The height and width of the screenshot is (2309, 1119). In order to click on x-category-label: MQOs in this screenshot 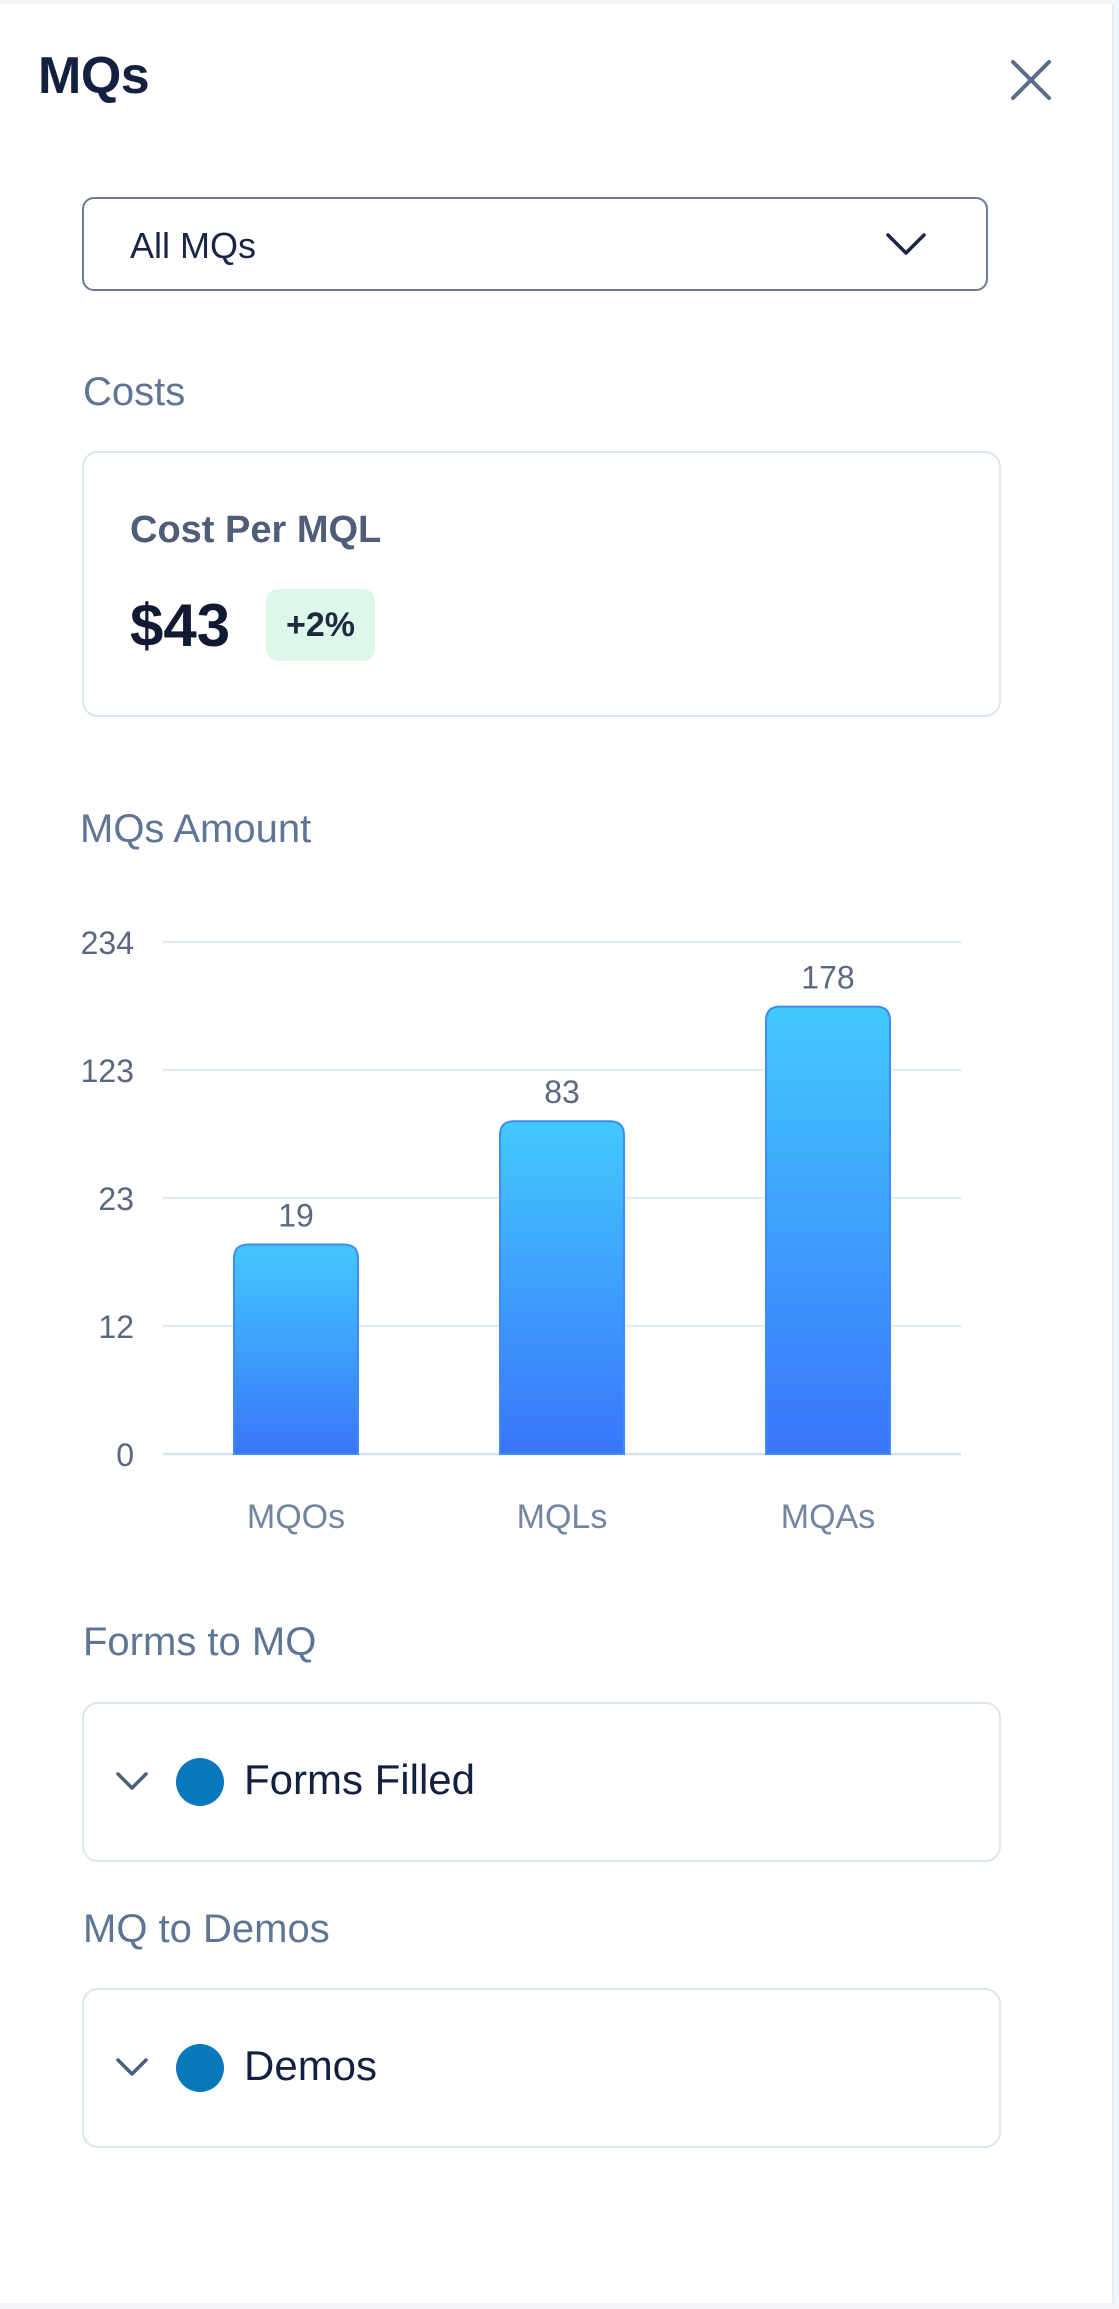, I will do `click(296, 1517)`.